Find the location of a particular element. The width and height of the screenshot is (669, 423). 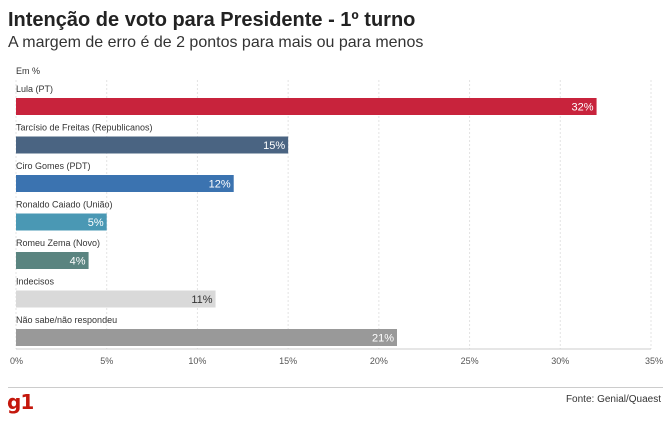

value-label: 11% is located at coordinates (201, 300).